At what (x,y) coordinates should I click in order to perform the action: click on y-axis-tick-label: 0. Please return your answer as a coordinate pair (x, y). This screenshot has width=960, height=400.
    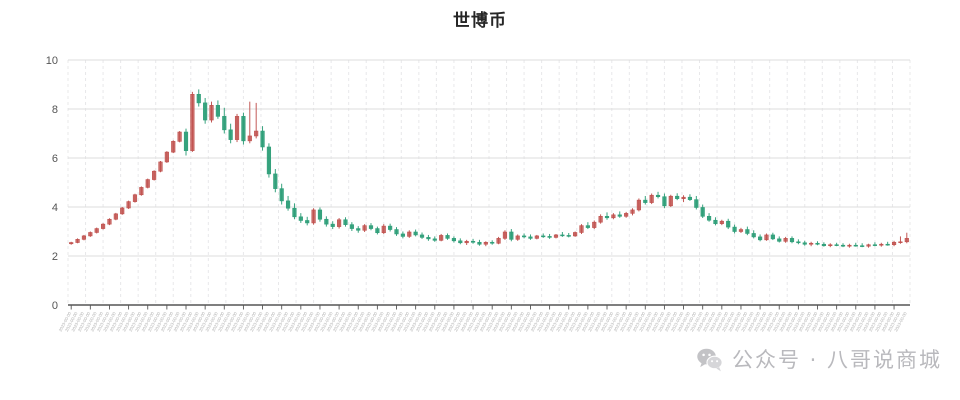
    Looking at the image, I should click on (55, 306).